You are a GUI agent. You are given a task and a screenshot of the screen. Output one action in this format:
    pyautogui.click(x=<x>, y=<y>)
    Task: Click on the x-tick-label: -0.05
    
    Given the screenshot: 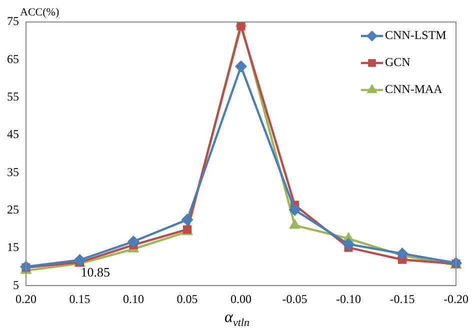 What is the action you would take?
    pyautogui.click(x=295, y=299)
    